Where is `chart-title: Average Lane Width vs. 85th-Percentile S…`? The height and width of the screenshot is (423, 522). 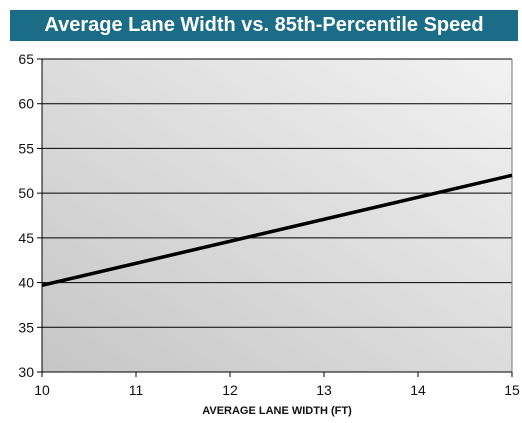 chart-title: Average Lane Width vs. 85th-Percentile S… is located at coordinates (264, 25).